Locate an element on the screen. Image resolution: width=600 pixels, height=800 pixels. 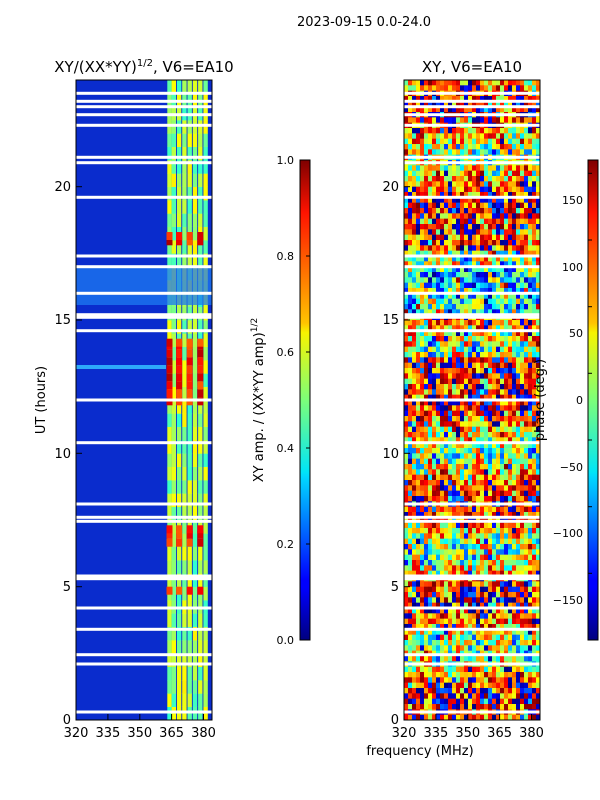
amplitude-high-windows is located at coordinates (185, 413).